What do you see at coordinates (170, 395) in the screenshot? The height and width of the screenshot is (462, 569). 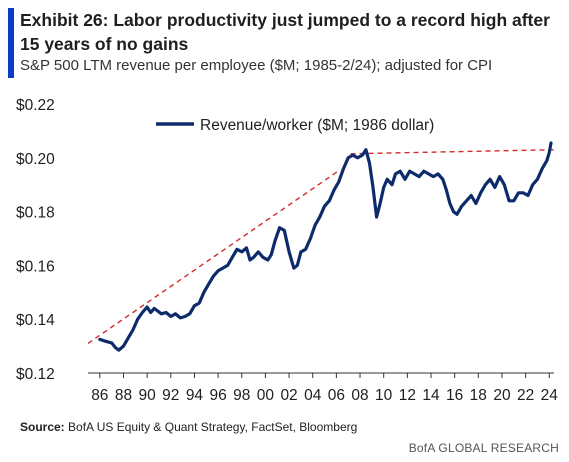 I see `x-tick-label: 92` at bounding box center [170, 395].